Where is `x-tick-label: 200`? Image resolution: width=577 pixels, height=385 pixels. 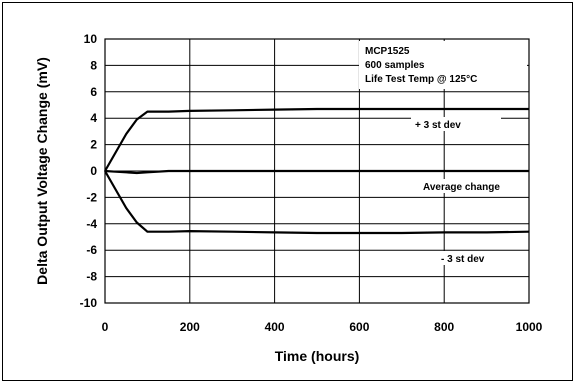
x-tick-label: 200 is located at coordinates (190, 327).